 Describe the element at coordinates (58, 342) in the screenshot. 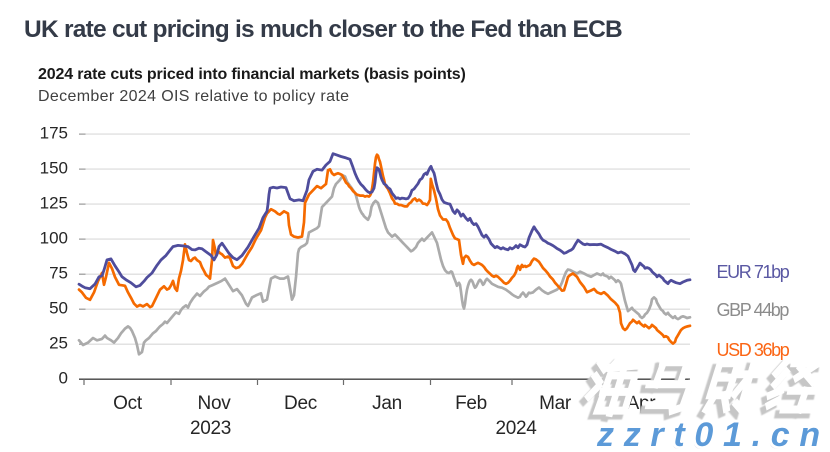

I see `svg-text: 25` at that location.